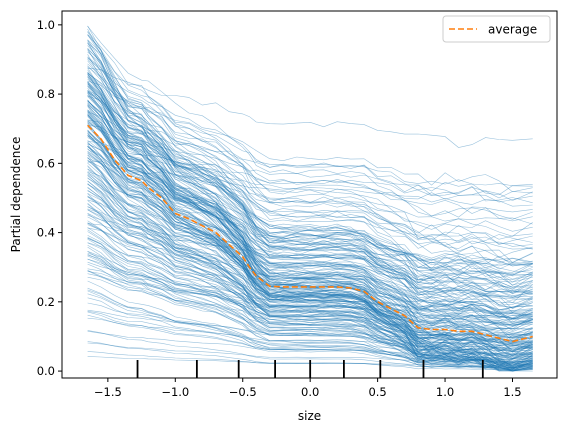 The width and height of the screenshot is (567, 432). Describe the element at coordinates (377, 392) in the screenshot. I see `x-tick-label: 0.5` at that location.